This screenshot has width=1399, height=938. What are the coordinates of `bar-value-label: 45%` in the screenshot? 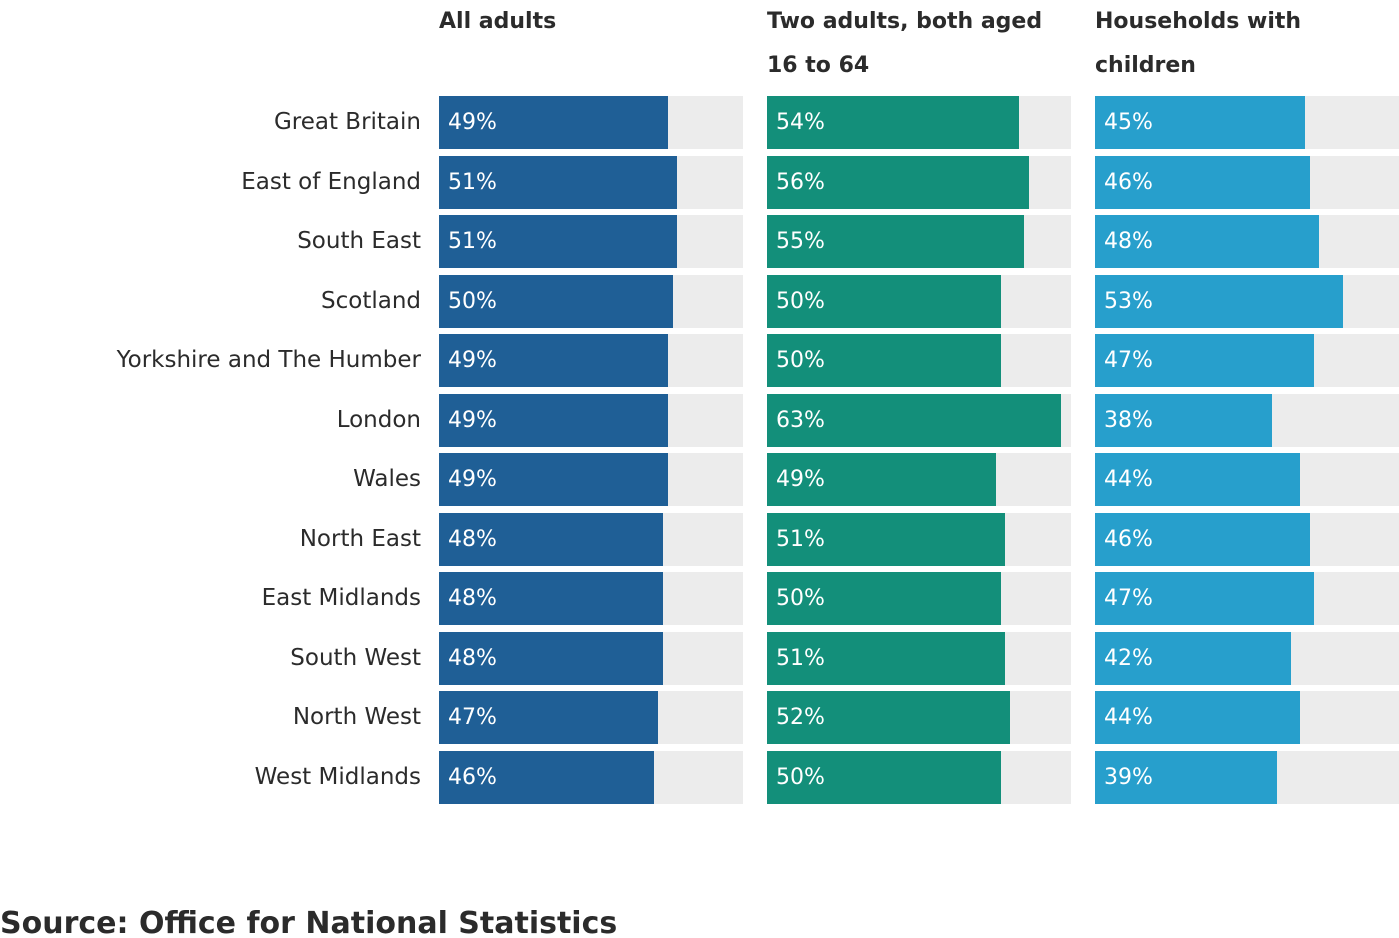 It's located at (1128, 122).